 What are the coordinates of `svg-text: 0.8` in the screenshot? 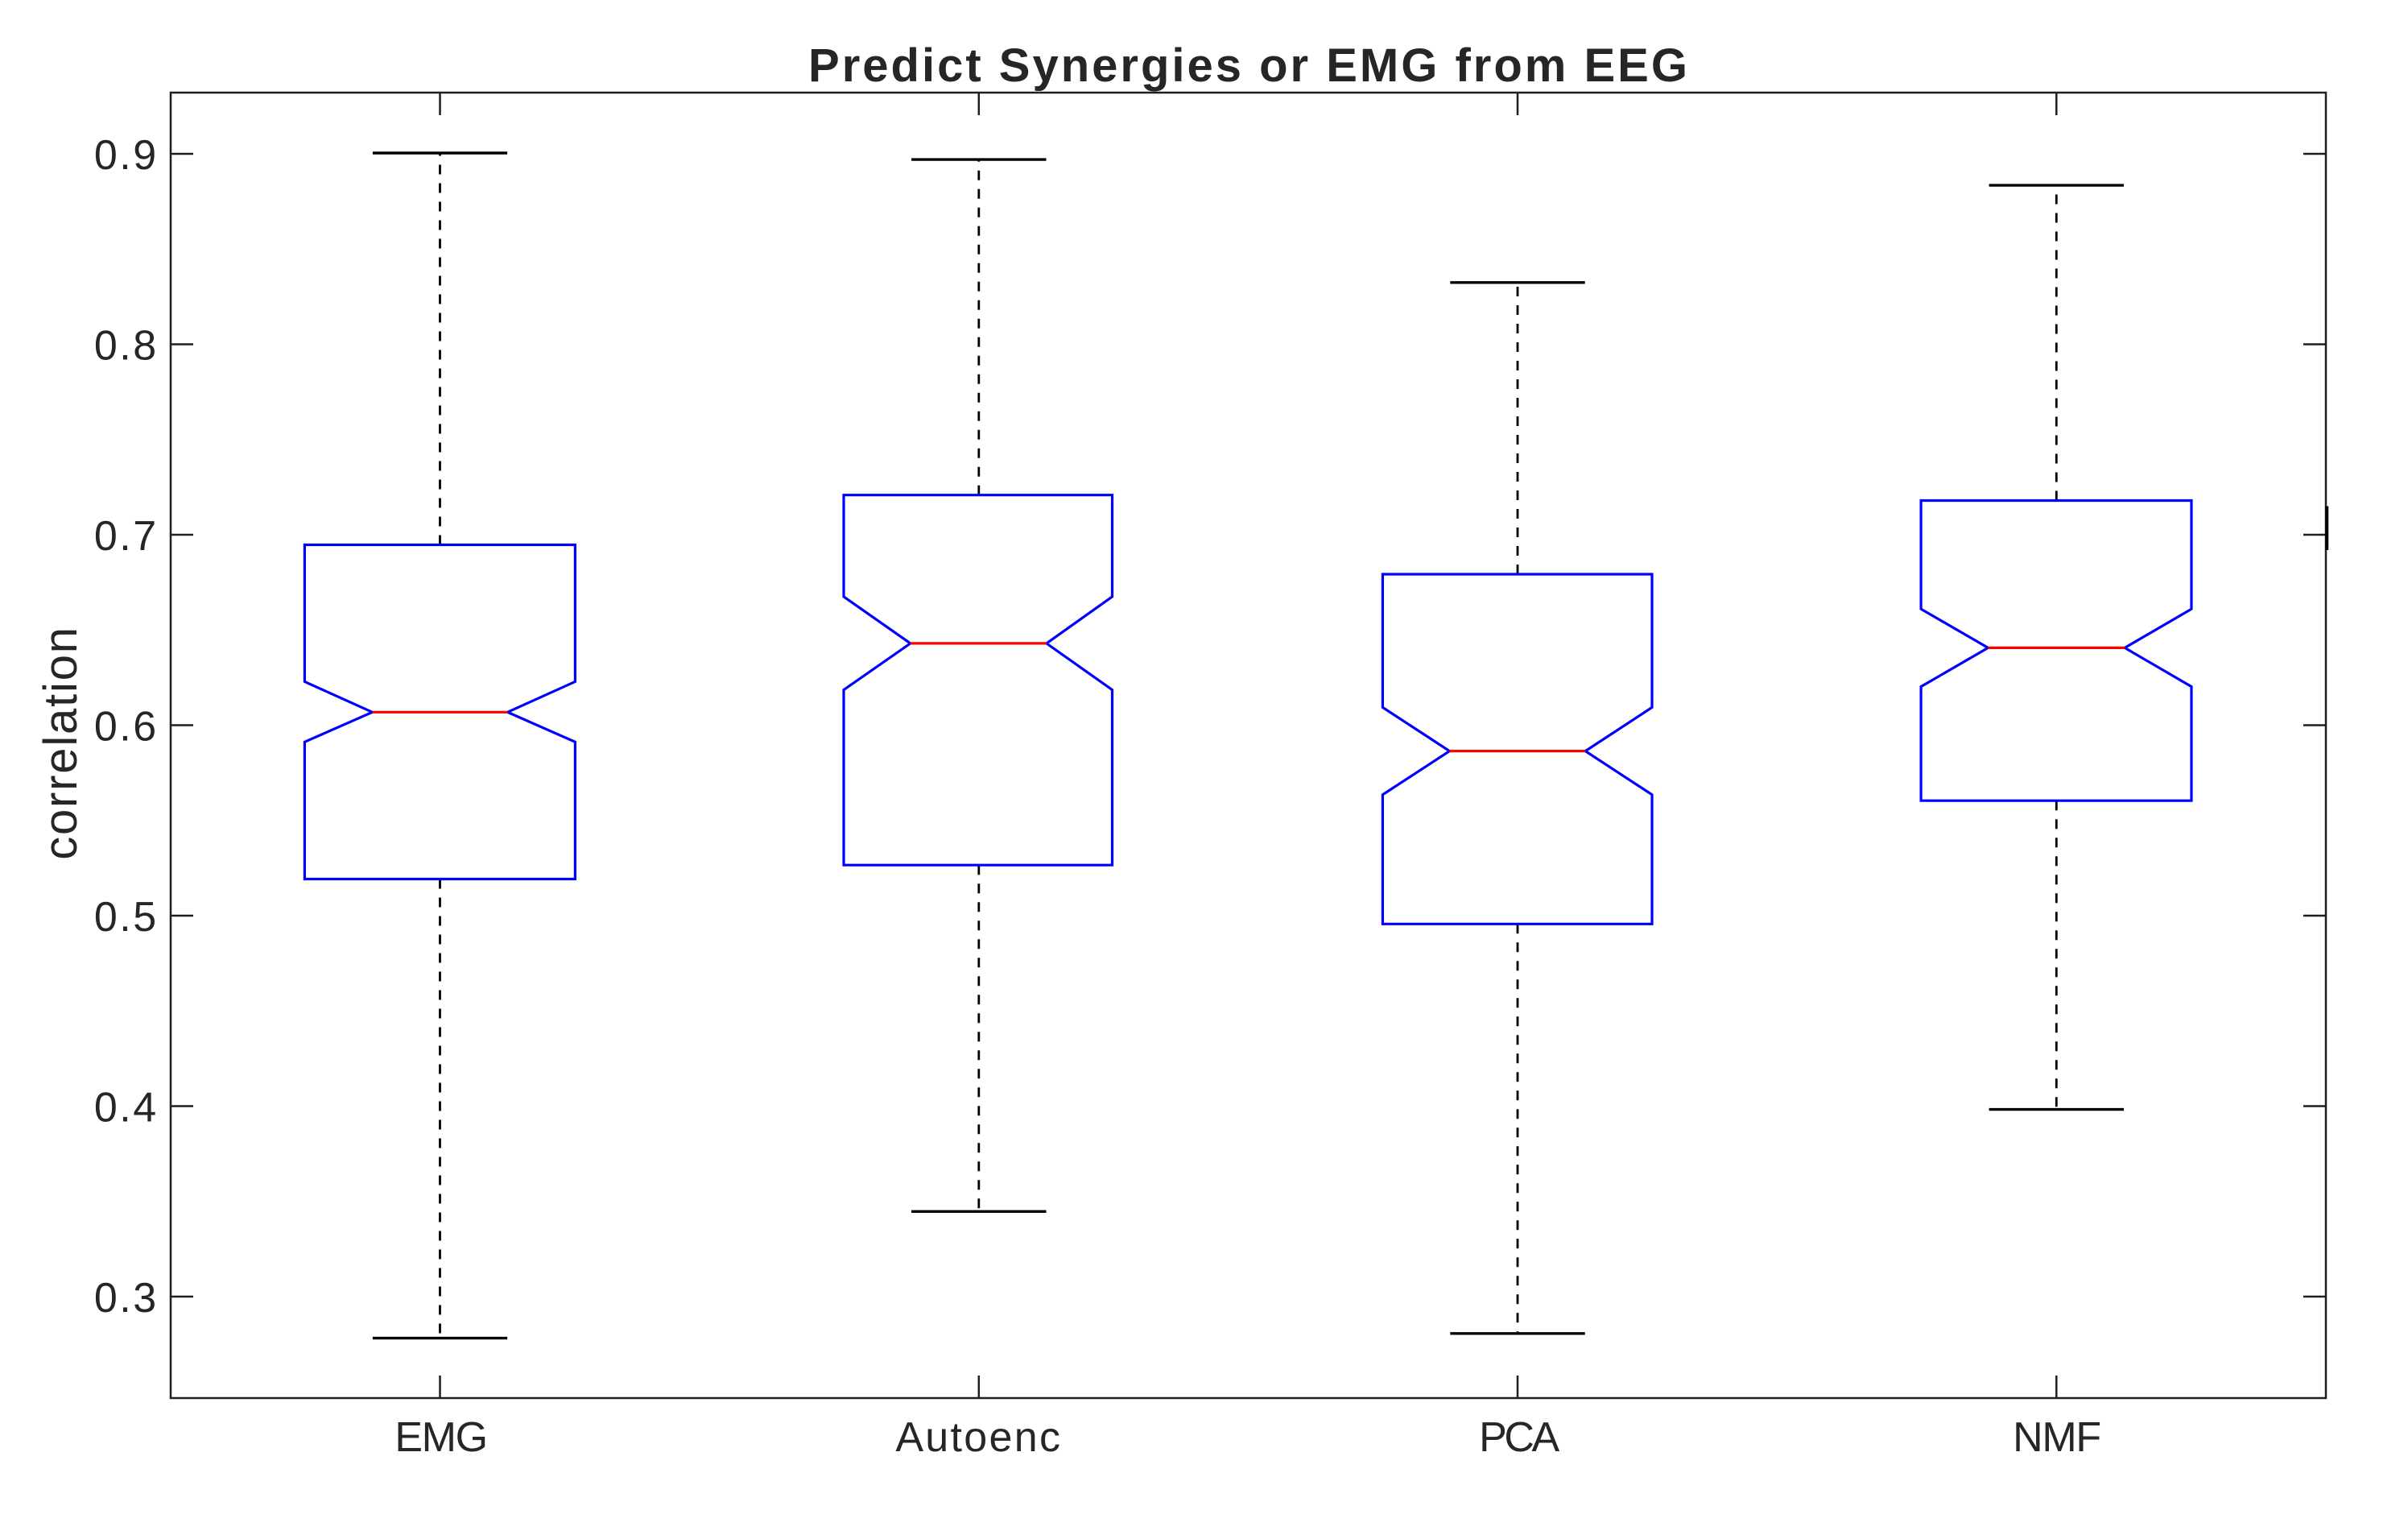 It's located at (126, 346).